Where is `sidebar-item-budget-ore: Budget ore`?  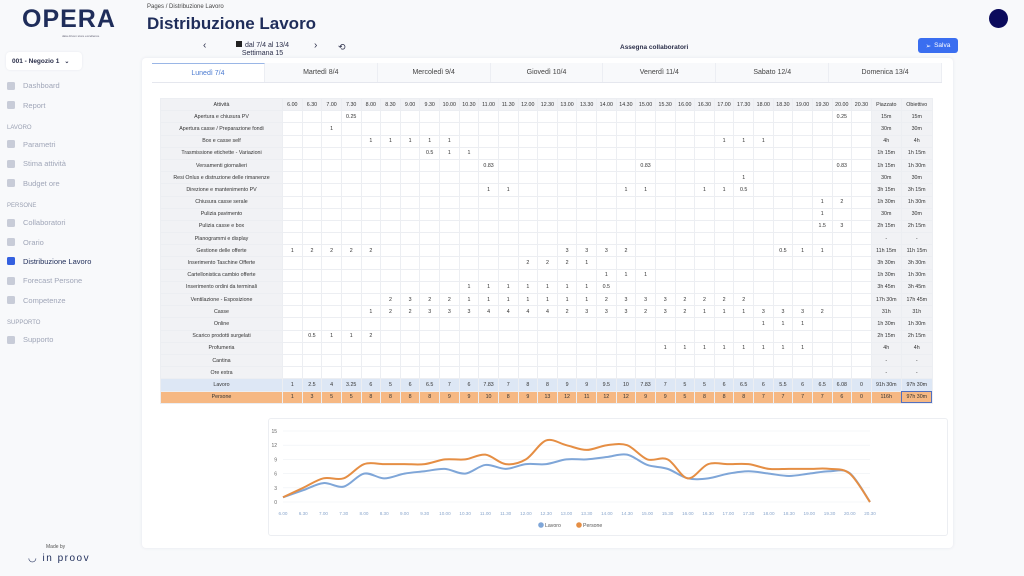 sidebar-item-budget-ore: Budget ore is located at coordinates (70, 183).